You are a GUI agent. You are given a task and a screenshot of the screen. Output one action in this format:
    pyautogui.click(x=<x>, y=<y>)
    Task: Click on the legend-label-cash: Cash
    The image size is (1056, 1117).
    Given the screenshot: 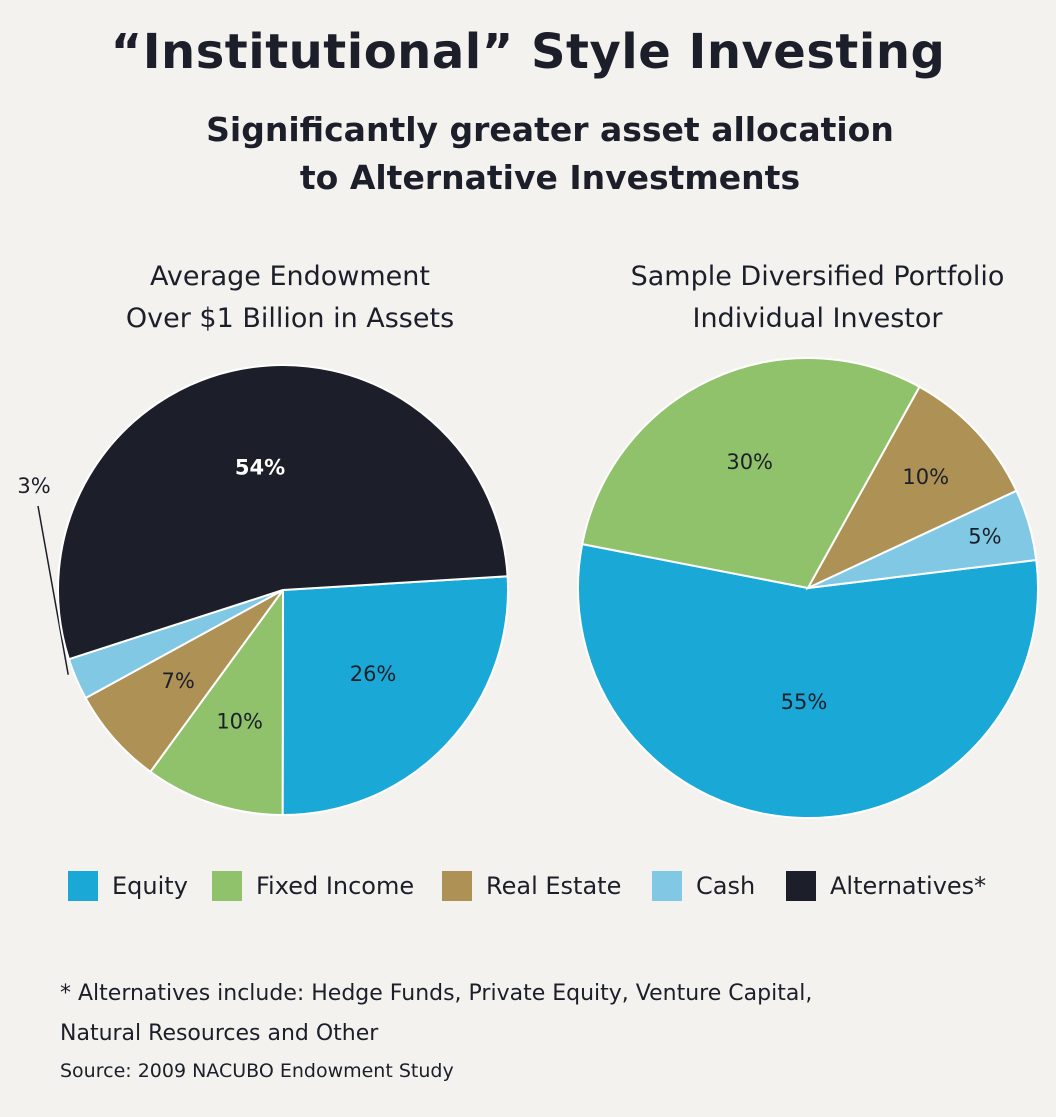 What is the action you would take?
    pyautogui.click(x=726, y=886)
    